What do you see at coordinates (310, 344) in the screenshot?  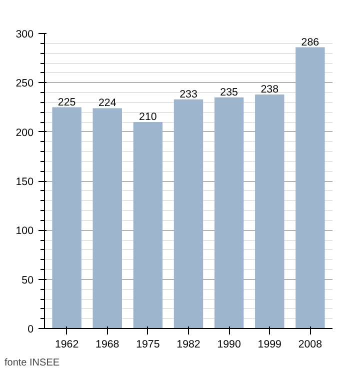 I see `x-tick-label: 2008` at bounding box center [310, 344].